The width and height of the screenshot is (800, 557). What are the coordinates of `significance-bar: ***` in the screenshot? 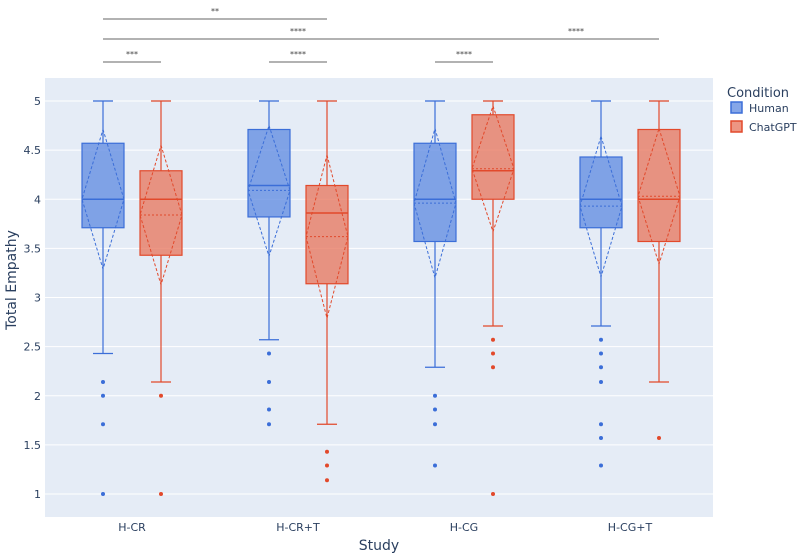 It's located at (132, 56).